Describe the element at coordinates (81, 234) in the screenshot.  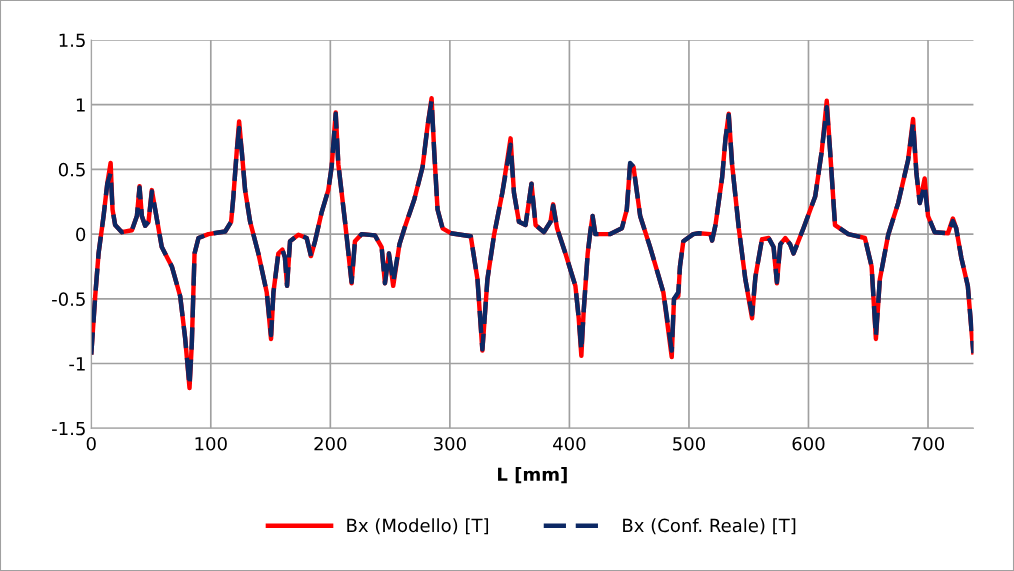
I see `y-tick-label: 0` at that location.